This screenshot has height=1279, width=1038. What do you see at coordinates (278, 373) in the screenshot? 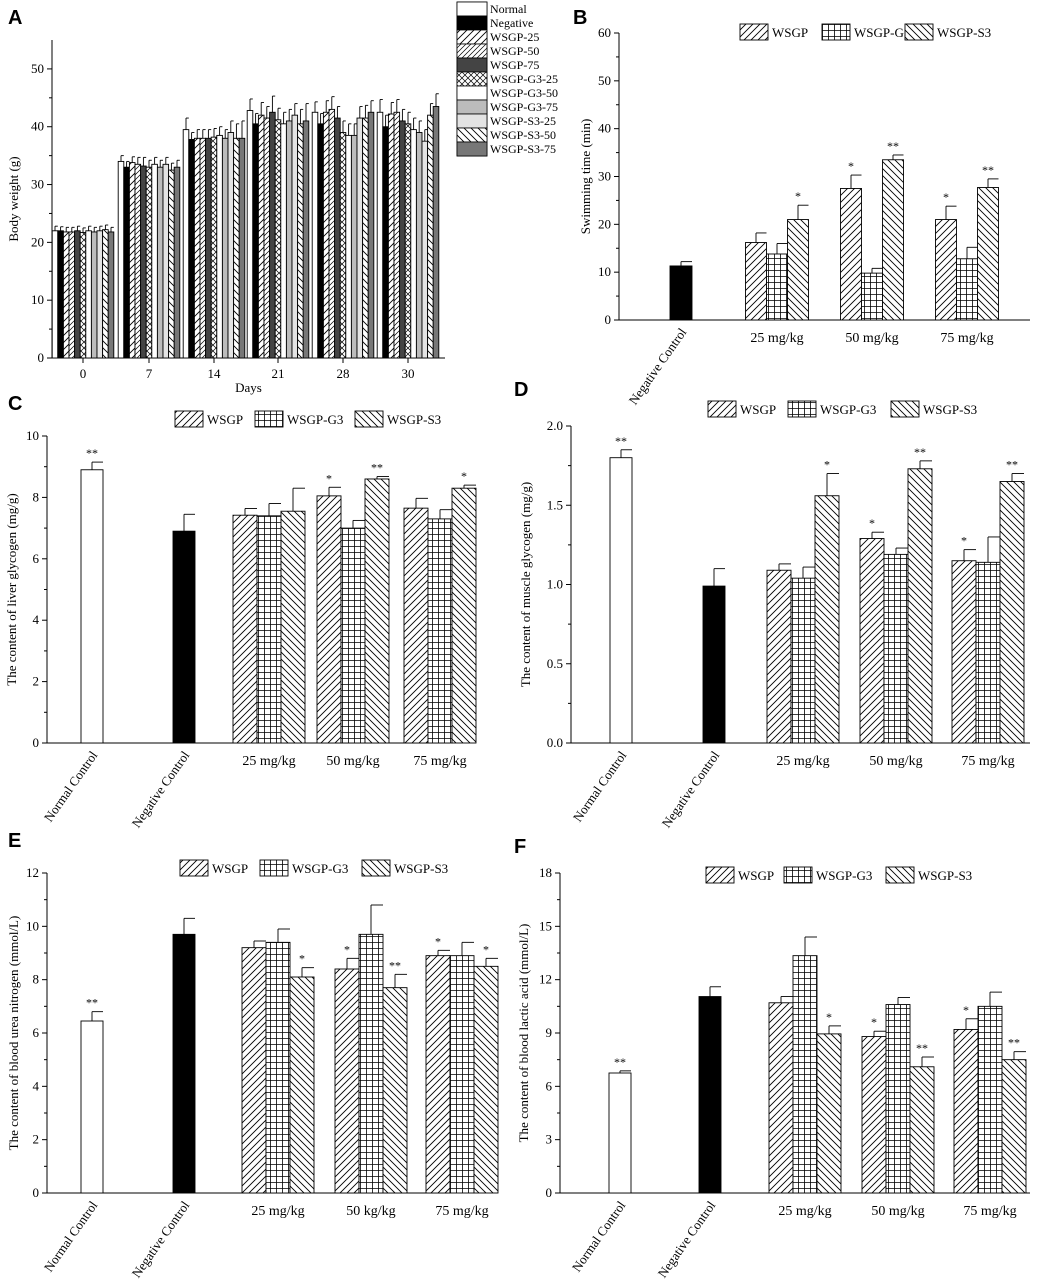
I see `x-tick-label: 21` at bounding box center [278, 373].